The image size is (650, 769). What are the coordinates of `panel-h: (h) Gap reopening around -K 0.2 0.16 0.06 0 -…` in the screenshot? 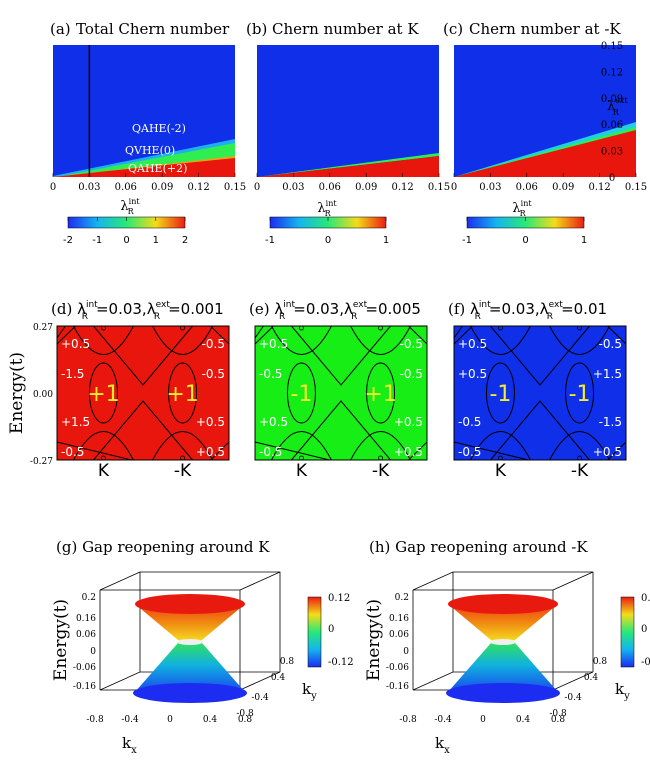 It's located at (507, 647).